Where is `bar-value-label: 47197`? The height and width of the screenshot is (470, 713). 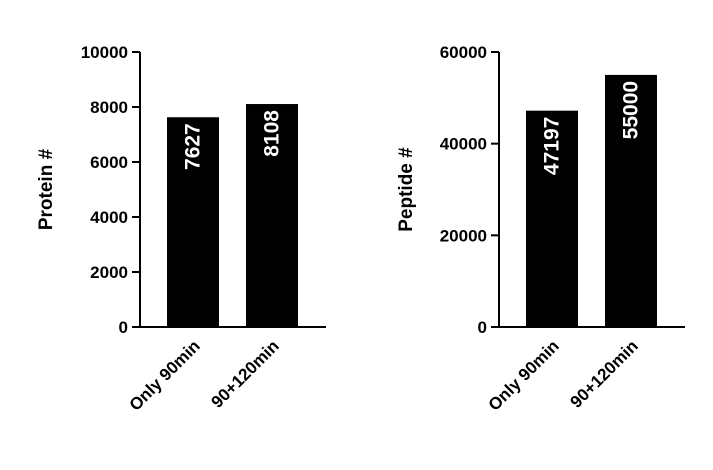
bar-value-label: 47197 is located at coordinates (552, 146).